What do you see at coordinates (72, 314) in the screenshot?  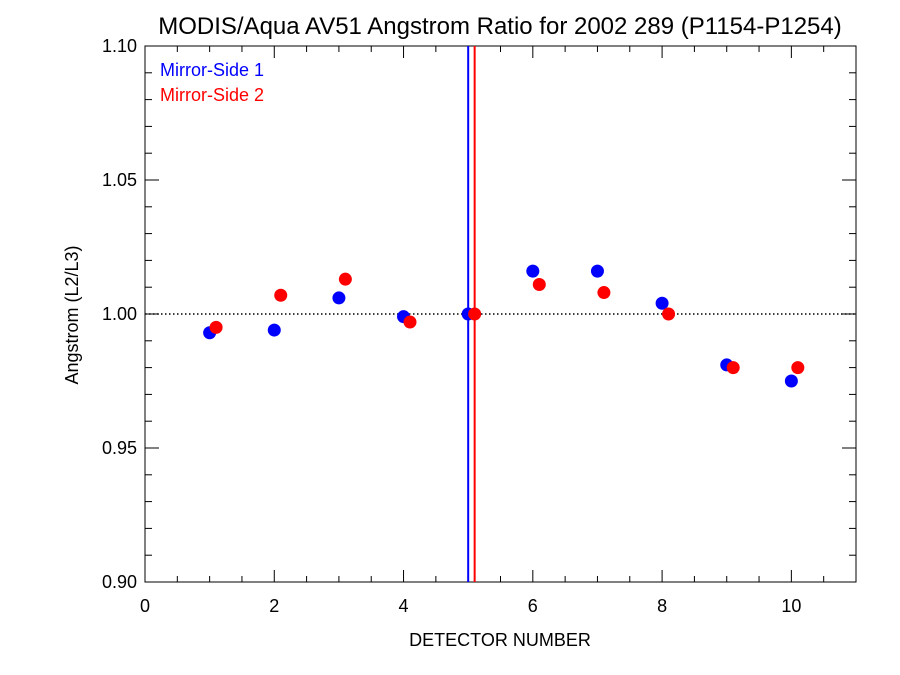 I see `y-axis-label: Angstrom (L2/L3)` at bounding box center [72, 314].